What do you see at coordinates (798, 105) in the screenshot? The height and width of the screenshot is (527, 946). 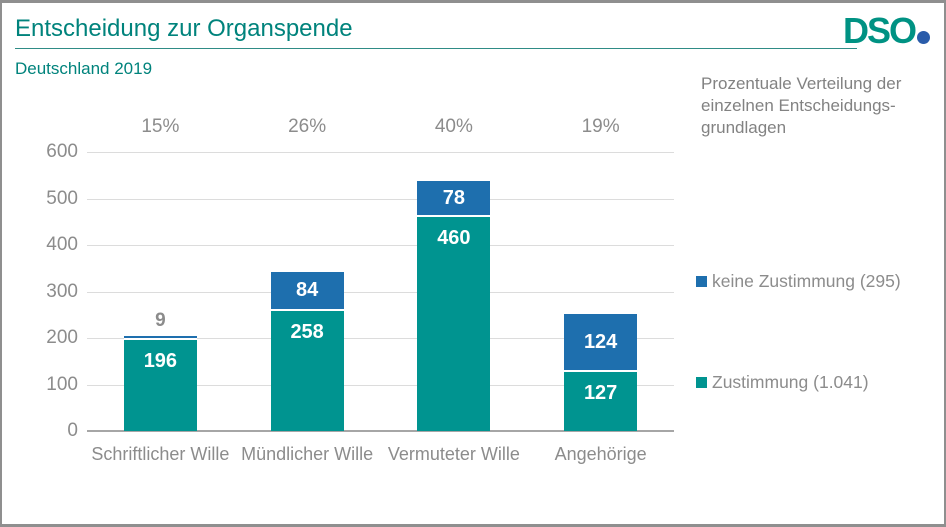 I see `chart-description-line: einzelnen Entscheidungs-` at bounding box center [798, 105].